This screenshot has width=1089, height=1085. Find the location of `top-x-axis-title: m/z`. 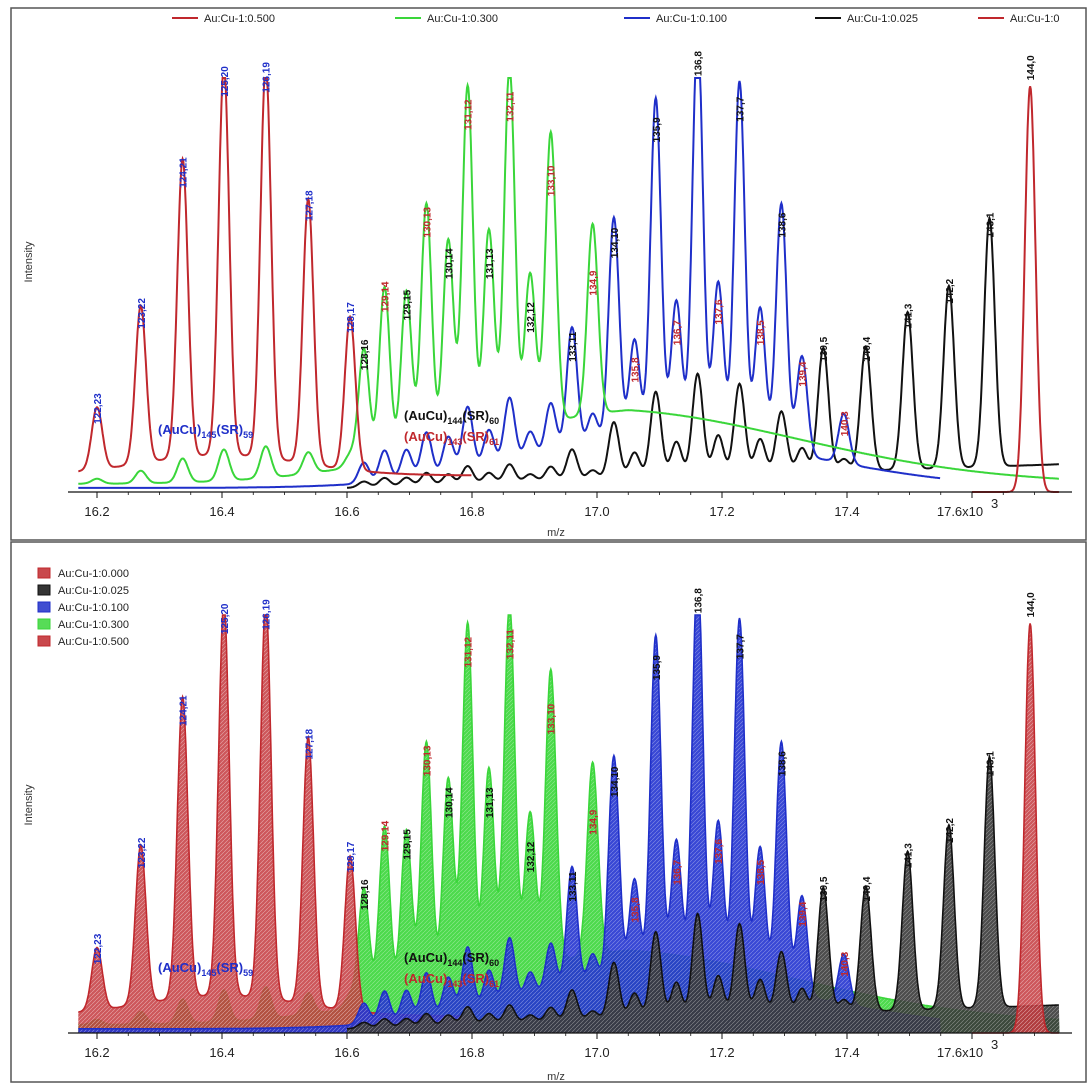

top-x-axis-title: m/z is located at coordinates (556, 533).